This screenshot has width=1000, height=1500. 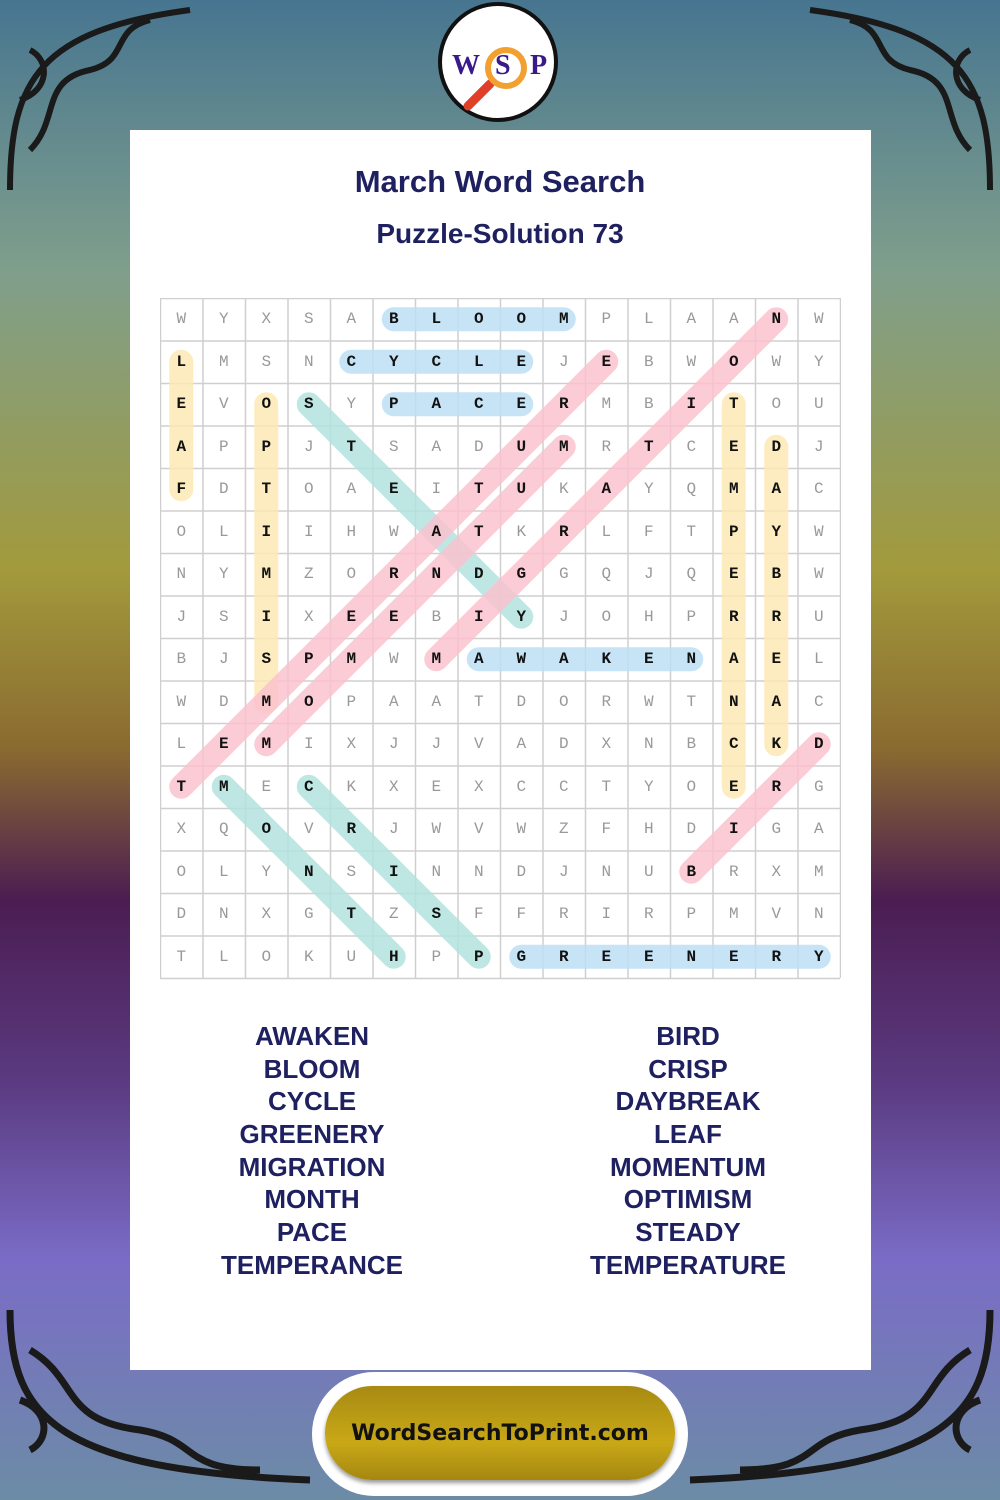 What do you see at coordinates (521, 574) in the screenshot?
I see `grid-cell: G` at bounding box center [521, 574].